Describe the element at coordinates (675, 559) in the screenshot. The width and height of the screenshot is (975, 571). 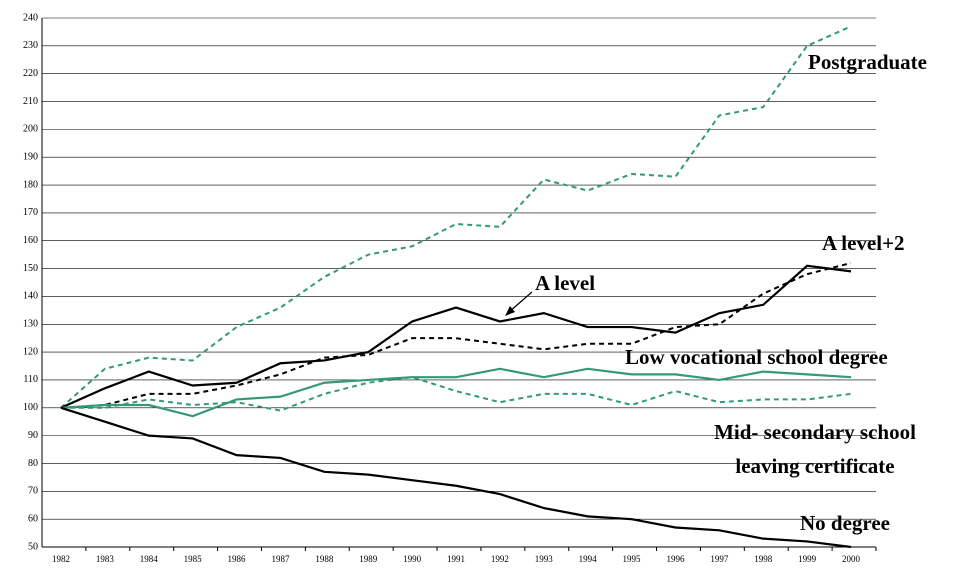
I see `x-tick-label: 1996` at that location.